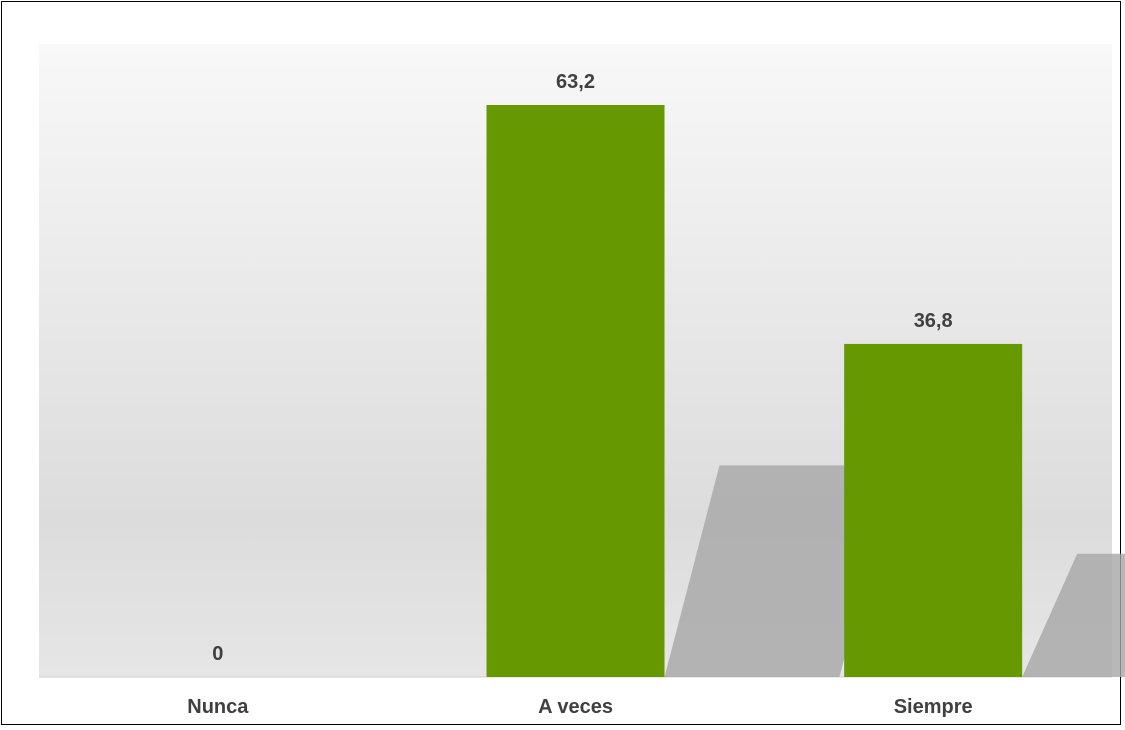 The image size is (1125, 730). I want to click on x-tick-label: A veces, so click(575, 707).